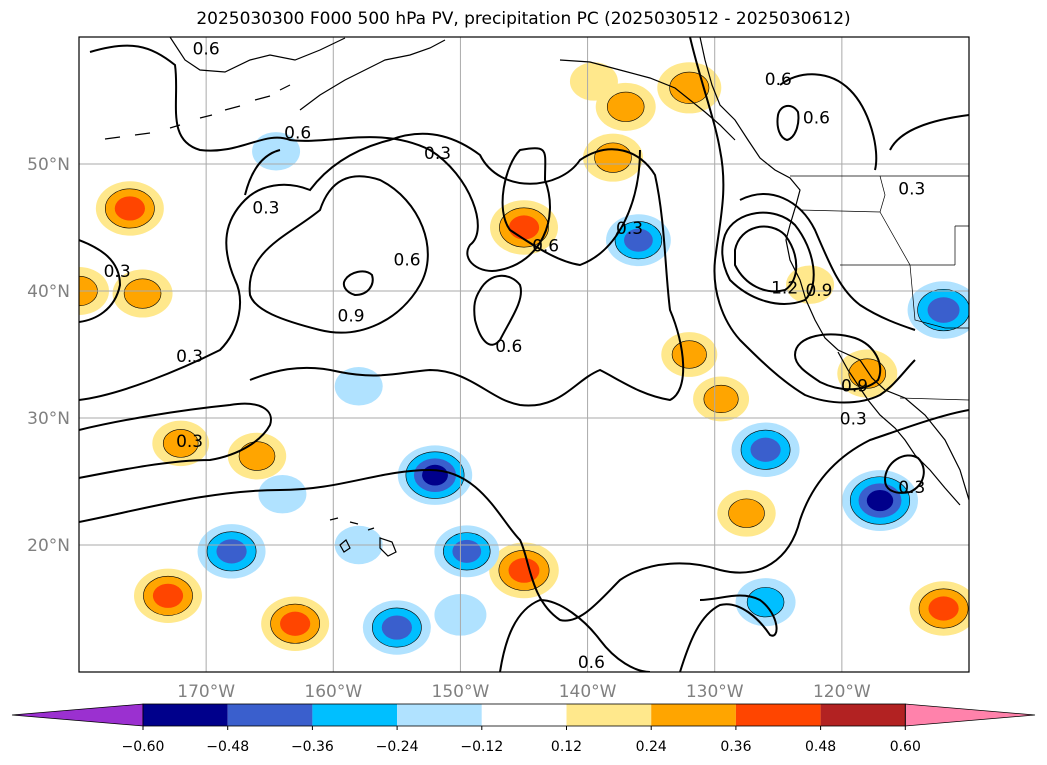 This screenshot has width=1047, height=765. What do you see at coordinates (827, 262) in the screenshot?
I see `pv-contour-coast-inner` at bounding box center [827, 262].